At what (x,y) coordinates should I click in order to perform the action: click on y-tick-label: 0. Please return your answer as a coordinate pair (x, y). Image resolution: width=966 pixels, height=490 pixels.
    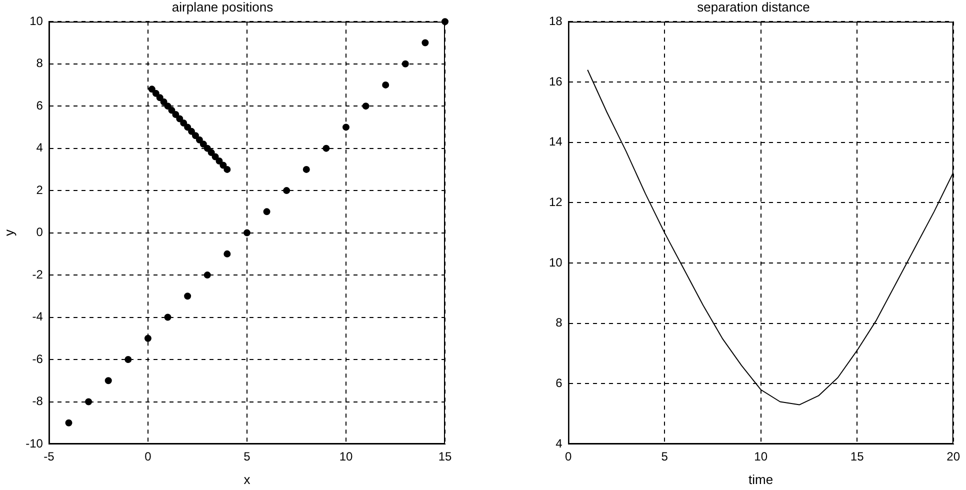
    Looking at the image, I should click on (40, 232).